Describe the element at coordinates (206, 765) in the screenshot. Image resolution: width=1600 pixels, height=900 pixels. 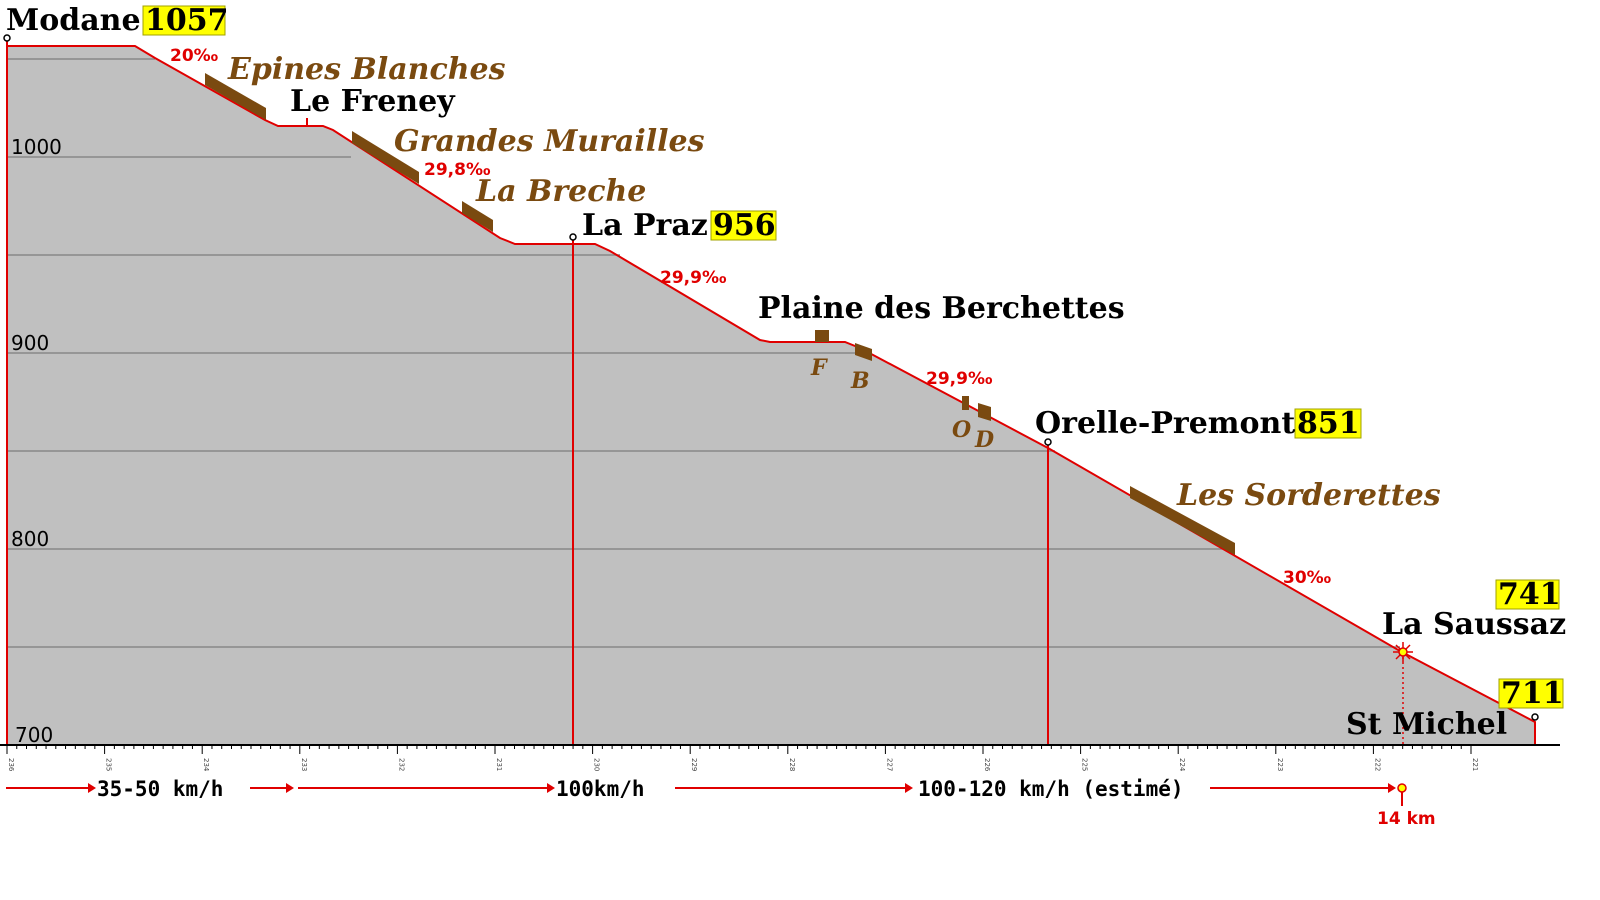
I see `km-tick-label: 234` at that location.